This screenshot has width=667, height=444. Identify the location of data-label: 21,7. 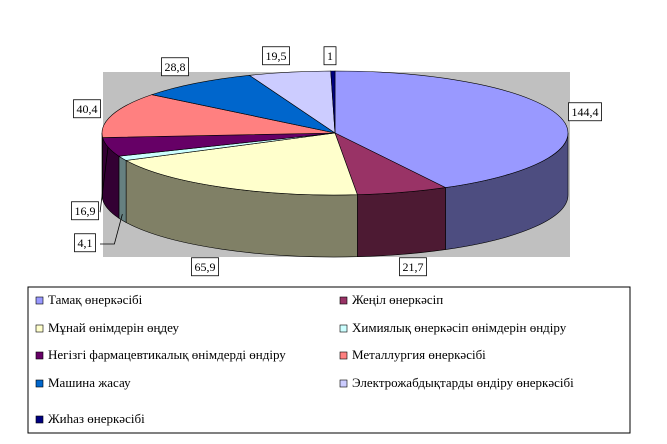
(413, 267).